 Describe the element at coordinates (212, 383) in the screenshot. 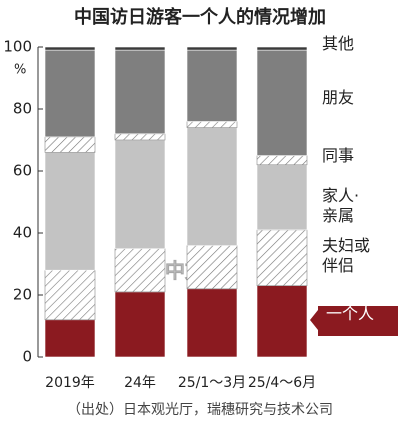

I see `x-tick-label: 25/1～3月` at that location.